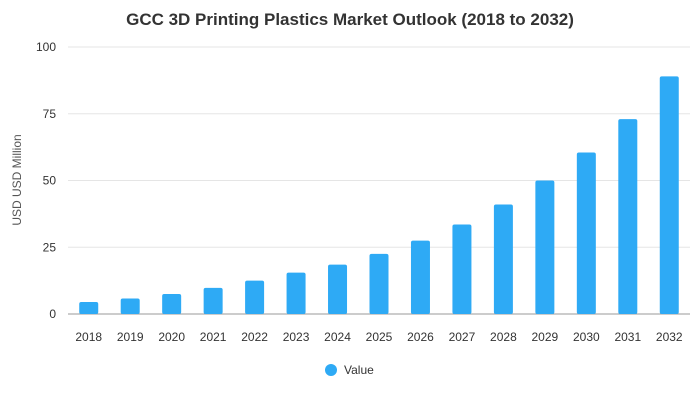 This screenshot has height=405, width=700. What do you see at coordinates (420, 337) in the screenshot?
I see `x-tick-label: 2026` at bounding box center [420, 337].